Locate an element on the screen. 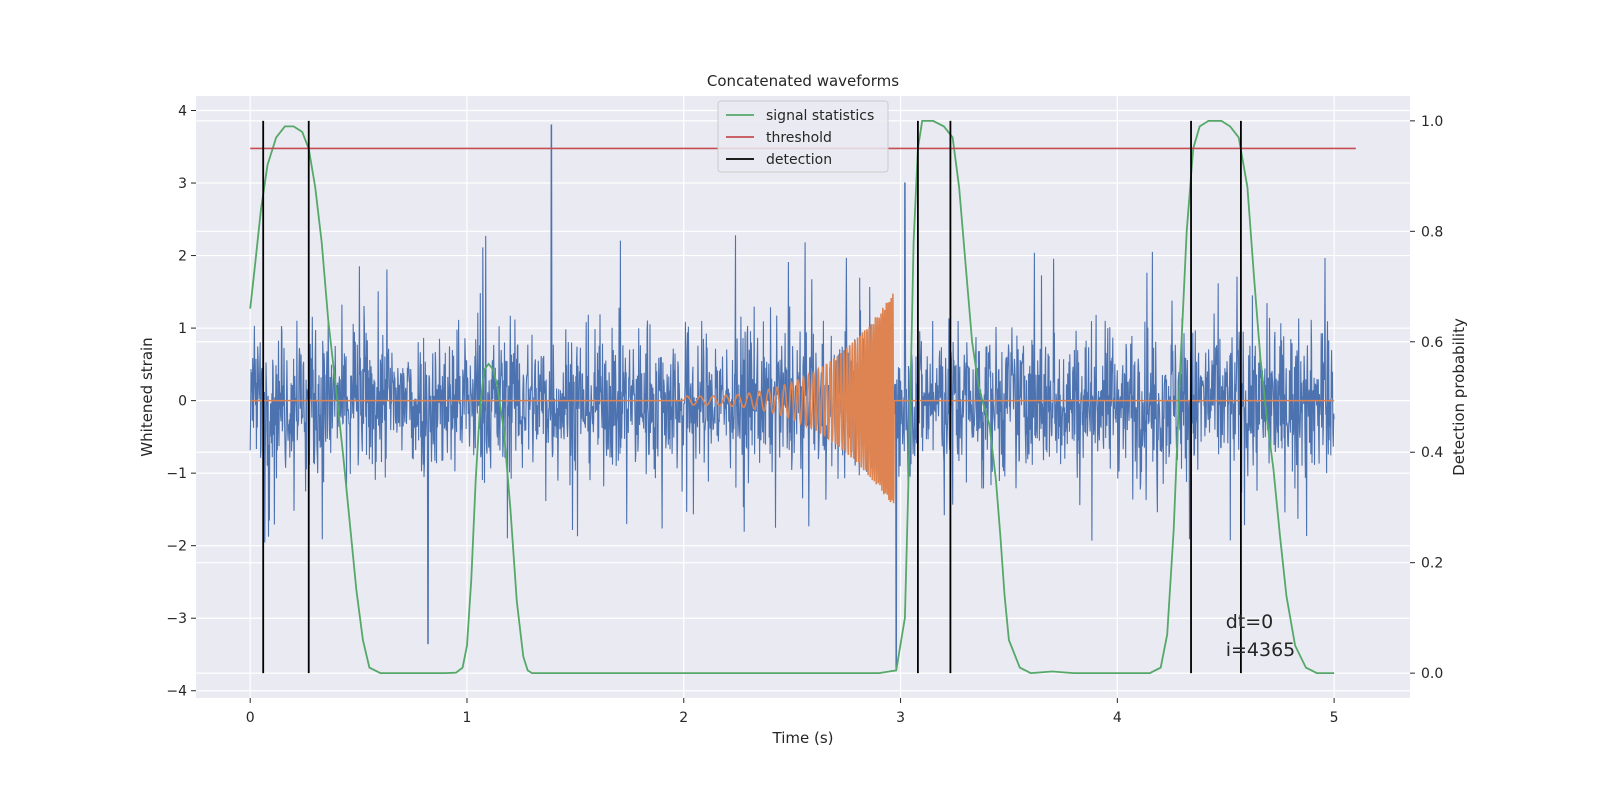  annotation-line-0: dt=0 is located at coordinates (1250, 622).